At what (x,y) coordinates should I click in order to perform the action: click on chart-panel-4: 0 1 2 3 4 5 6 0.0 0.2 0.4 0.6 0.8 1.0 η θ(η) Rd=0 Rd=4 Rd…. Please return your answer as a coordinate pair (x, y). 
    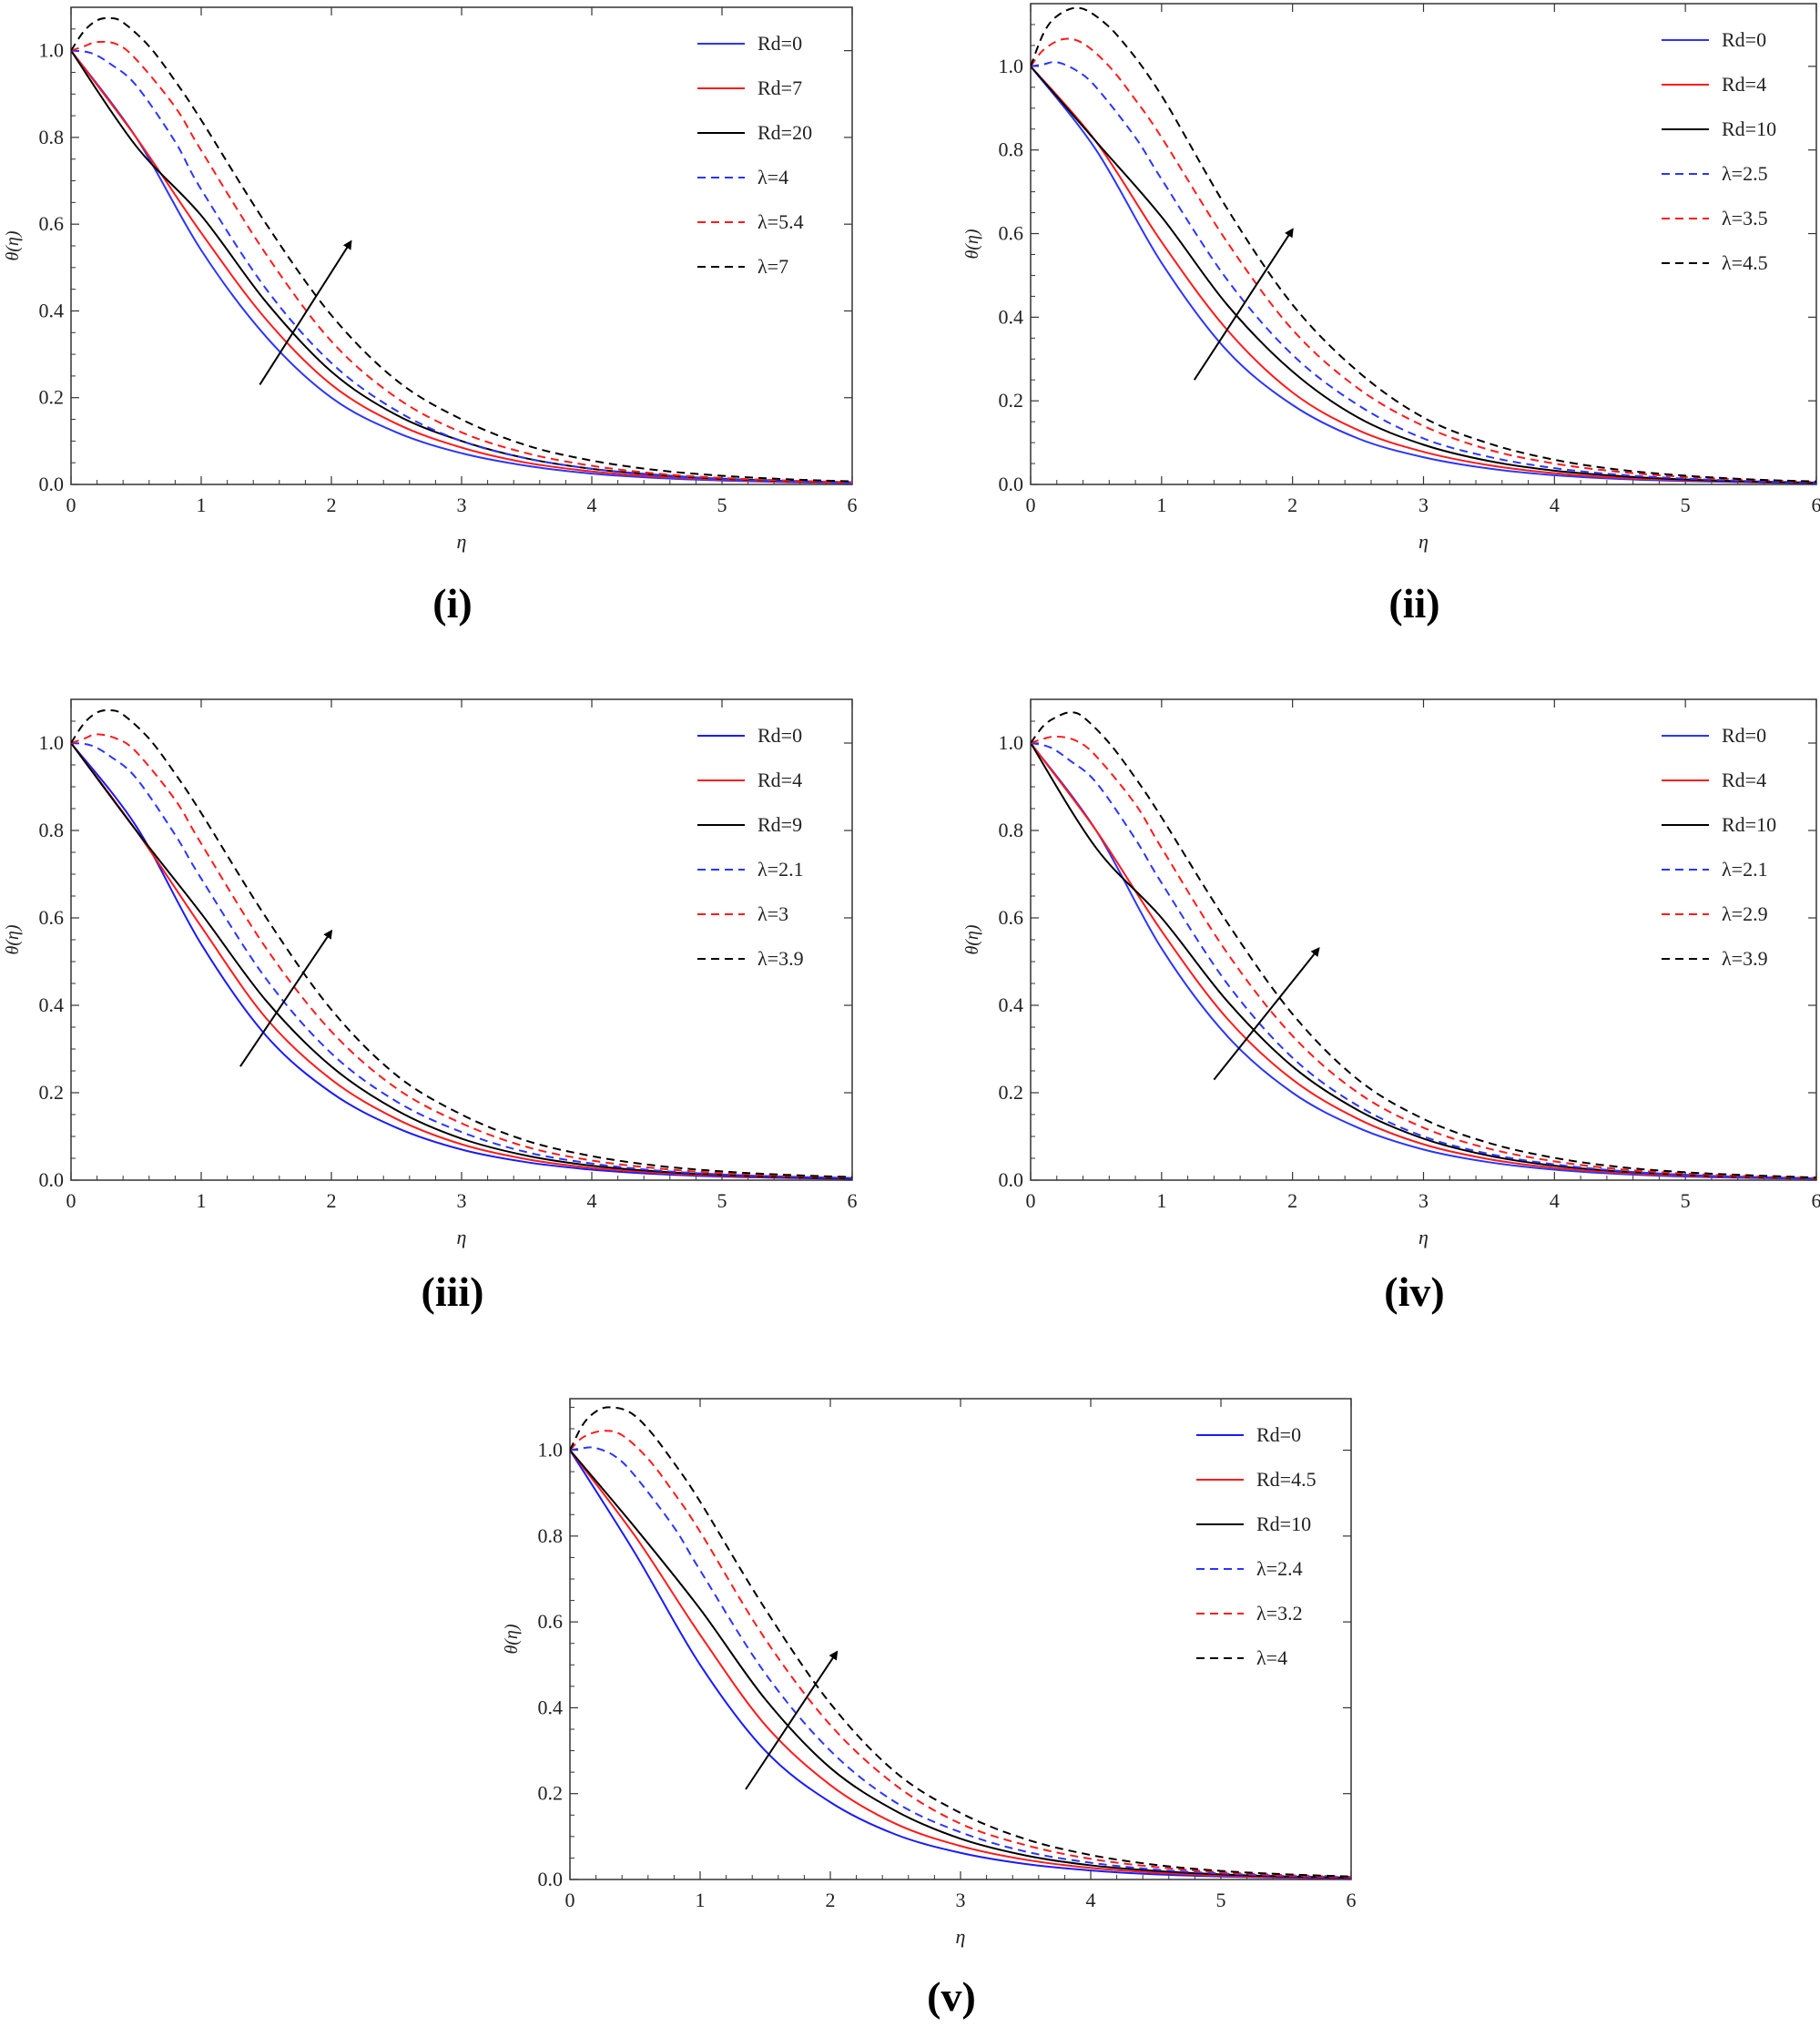
    Looking at the image, I should click on (1391, 1007).